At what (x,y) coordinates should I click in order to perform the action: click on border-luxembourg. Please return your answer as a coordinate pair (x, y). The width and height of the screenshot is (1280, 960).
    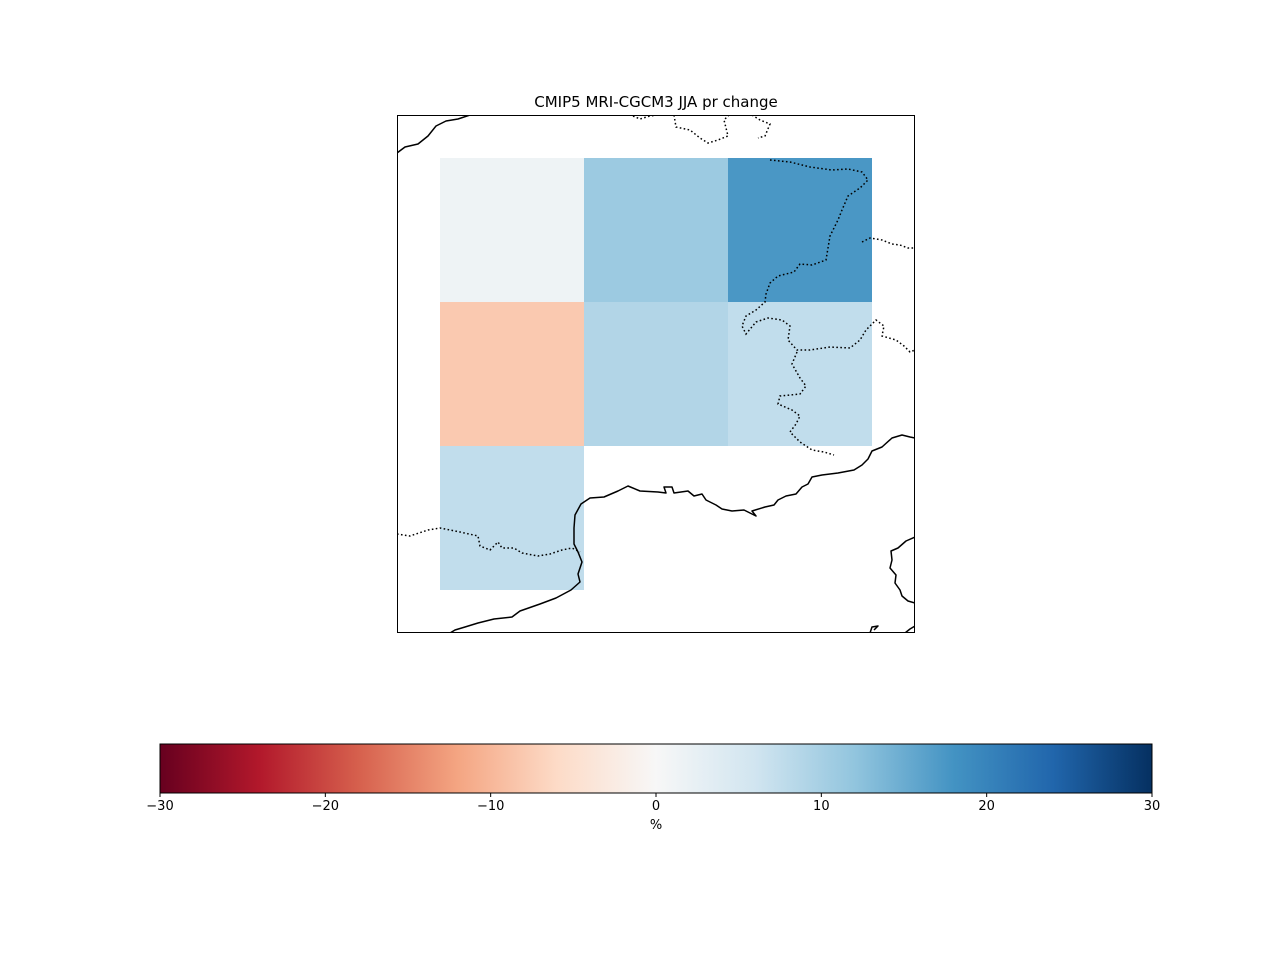
    Looking at the image, I should click on (761, 127).